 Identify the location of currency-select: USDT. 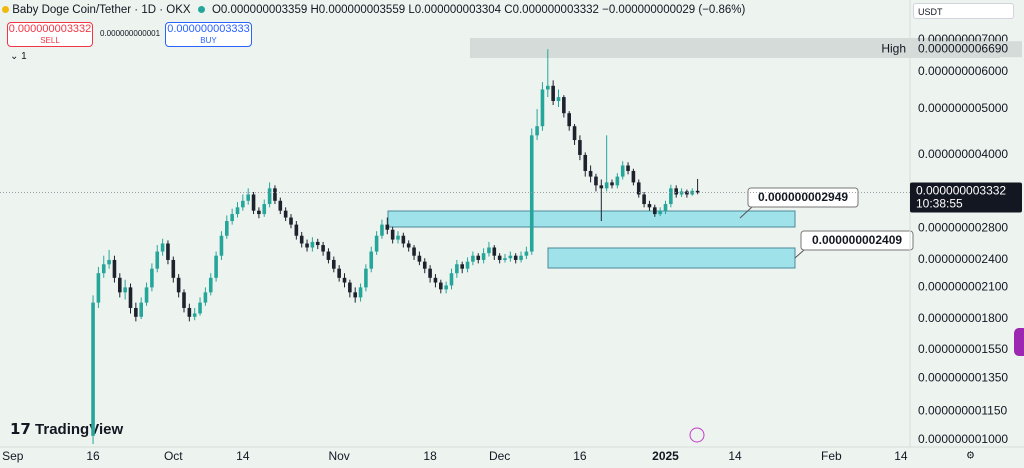
(963, 11).